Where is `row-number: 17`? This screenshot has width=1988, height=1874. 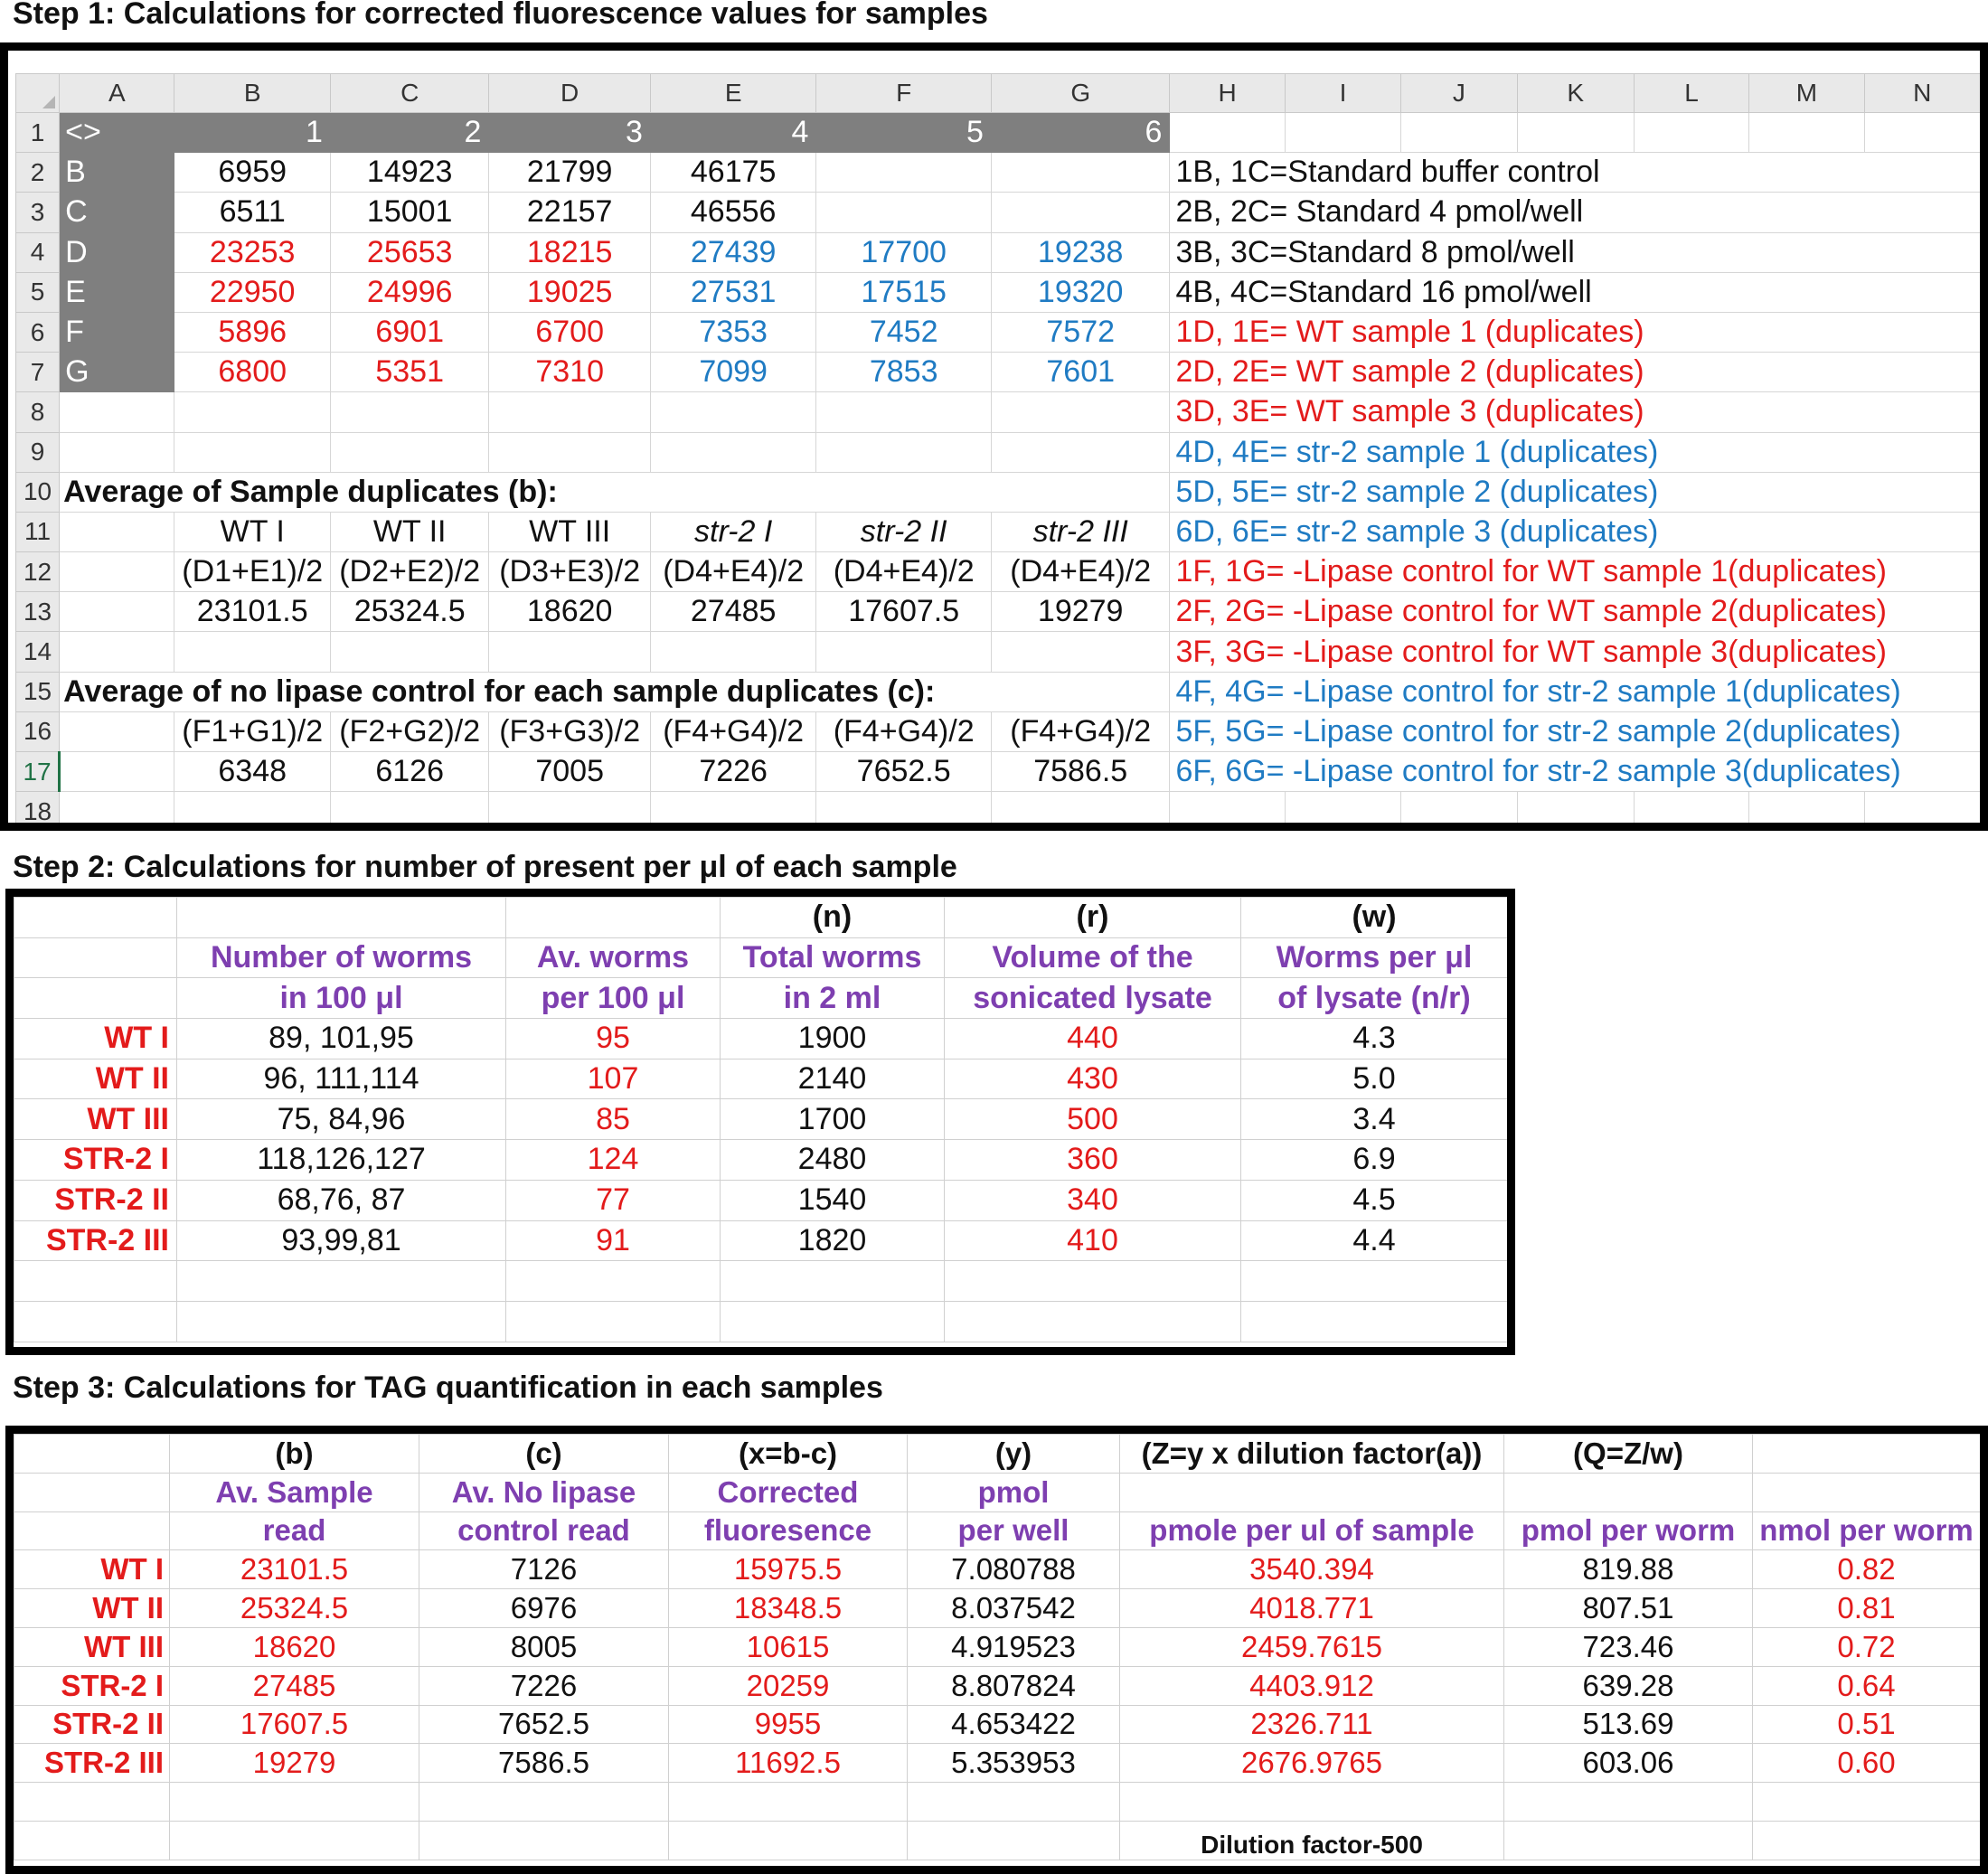 row-number: 17 is located at coordinates (37, 771).